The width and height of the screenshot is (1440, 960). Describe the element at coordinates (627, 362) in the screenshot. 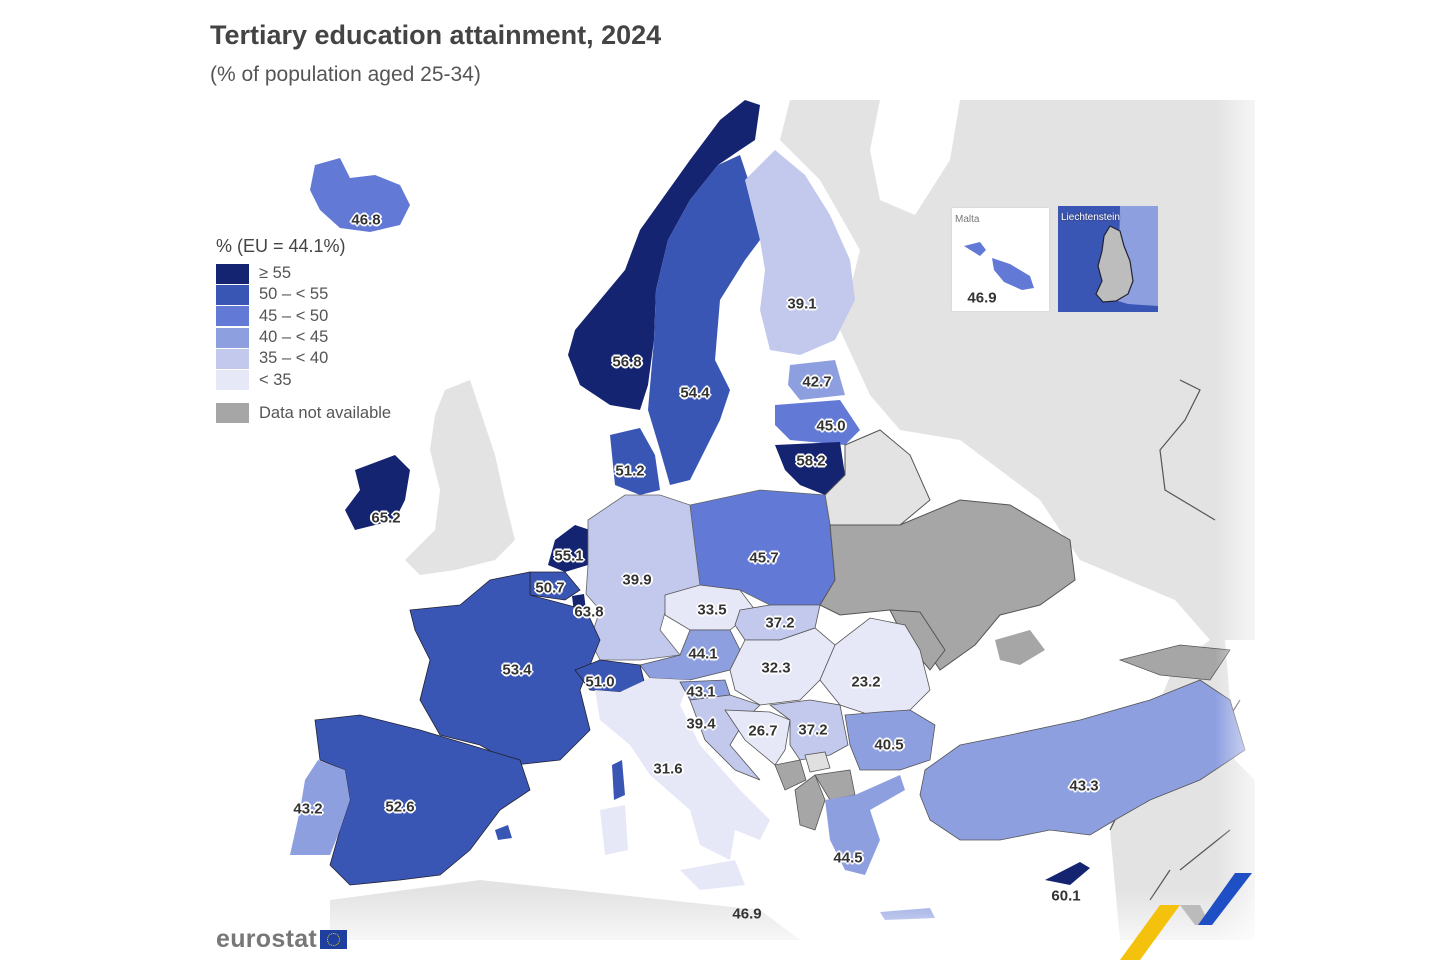

I see `label-norway: 56.8` at that location.